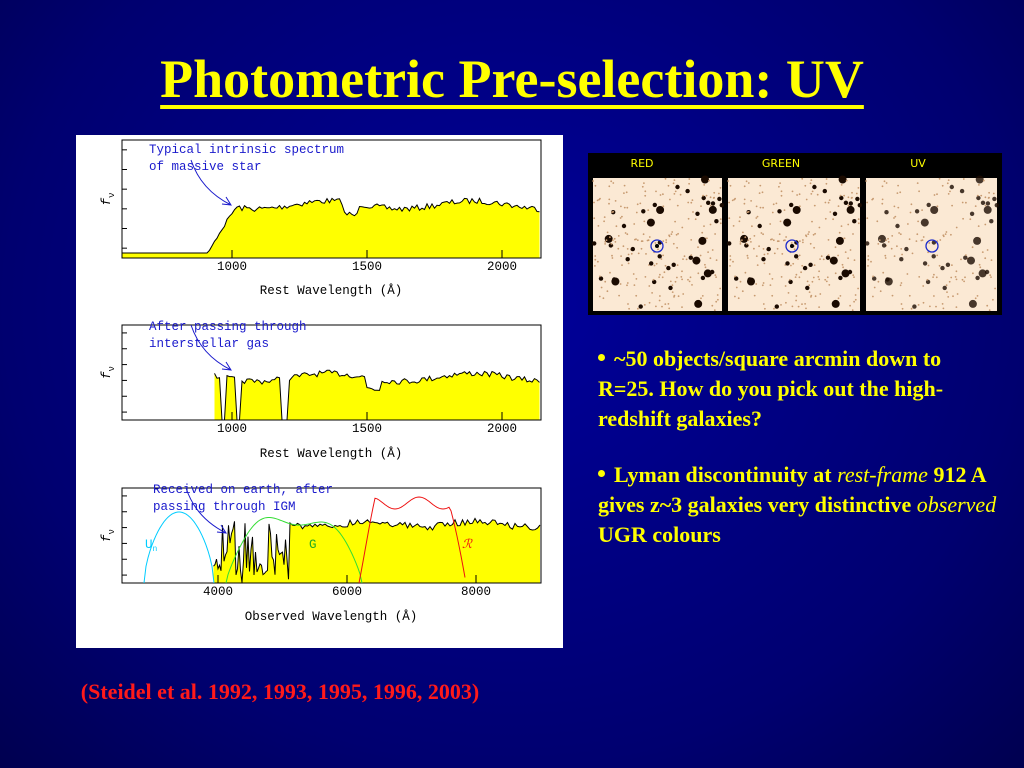 The height and width of the screenshot is (768, 1024). Describe the element at coordinates (243, 490) in the screenshot. I see `annotation: Received on earth, after` at that location.